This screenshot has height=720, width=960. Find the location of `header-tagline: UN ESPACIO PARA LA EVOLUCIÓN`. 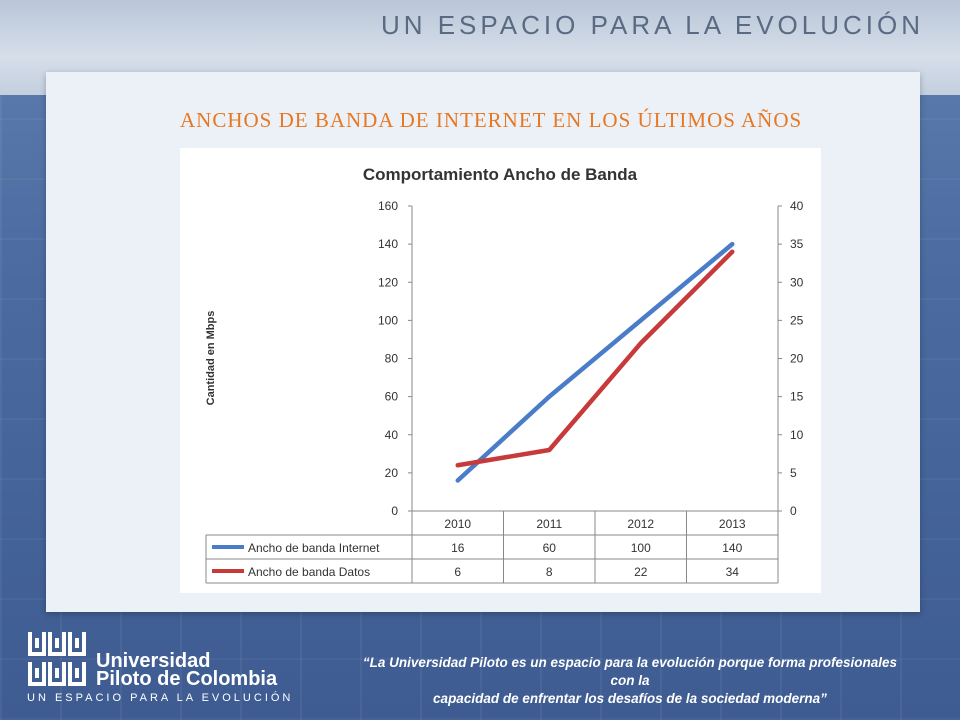

header-tagline: UN ESPACIO PARA LA EVOLUCIÓN is located at coordinates (652, 25).